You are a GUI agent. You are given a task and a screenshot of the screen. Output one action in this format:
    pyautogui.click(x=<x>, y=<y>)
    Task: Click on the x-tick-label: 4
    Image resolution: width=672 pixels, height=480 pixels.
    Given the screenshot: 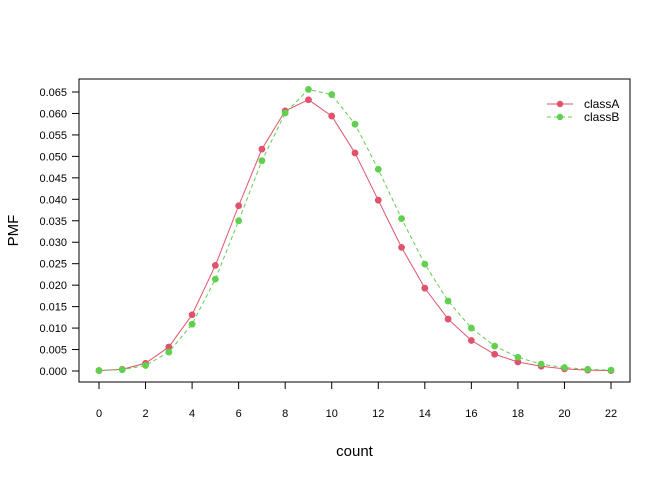 What is the action you would take?
    pyautogui.click(x=192, y=414)
    